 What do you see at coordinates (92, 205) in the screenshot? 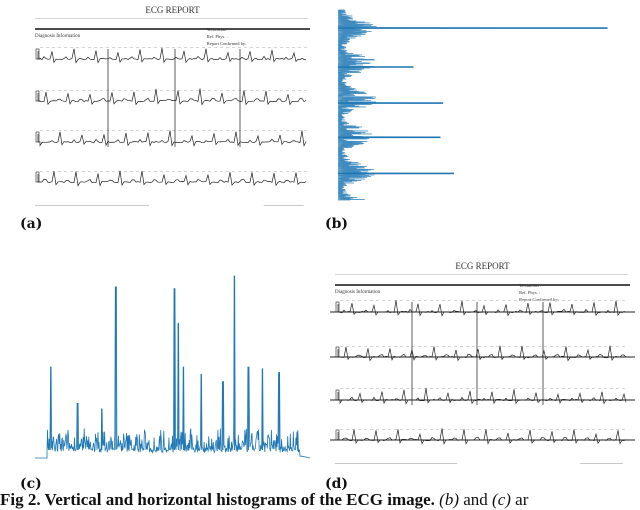
I see `footer-line` at bounding box center [92, 205].